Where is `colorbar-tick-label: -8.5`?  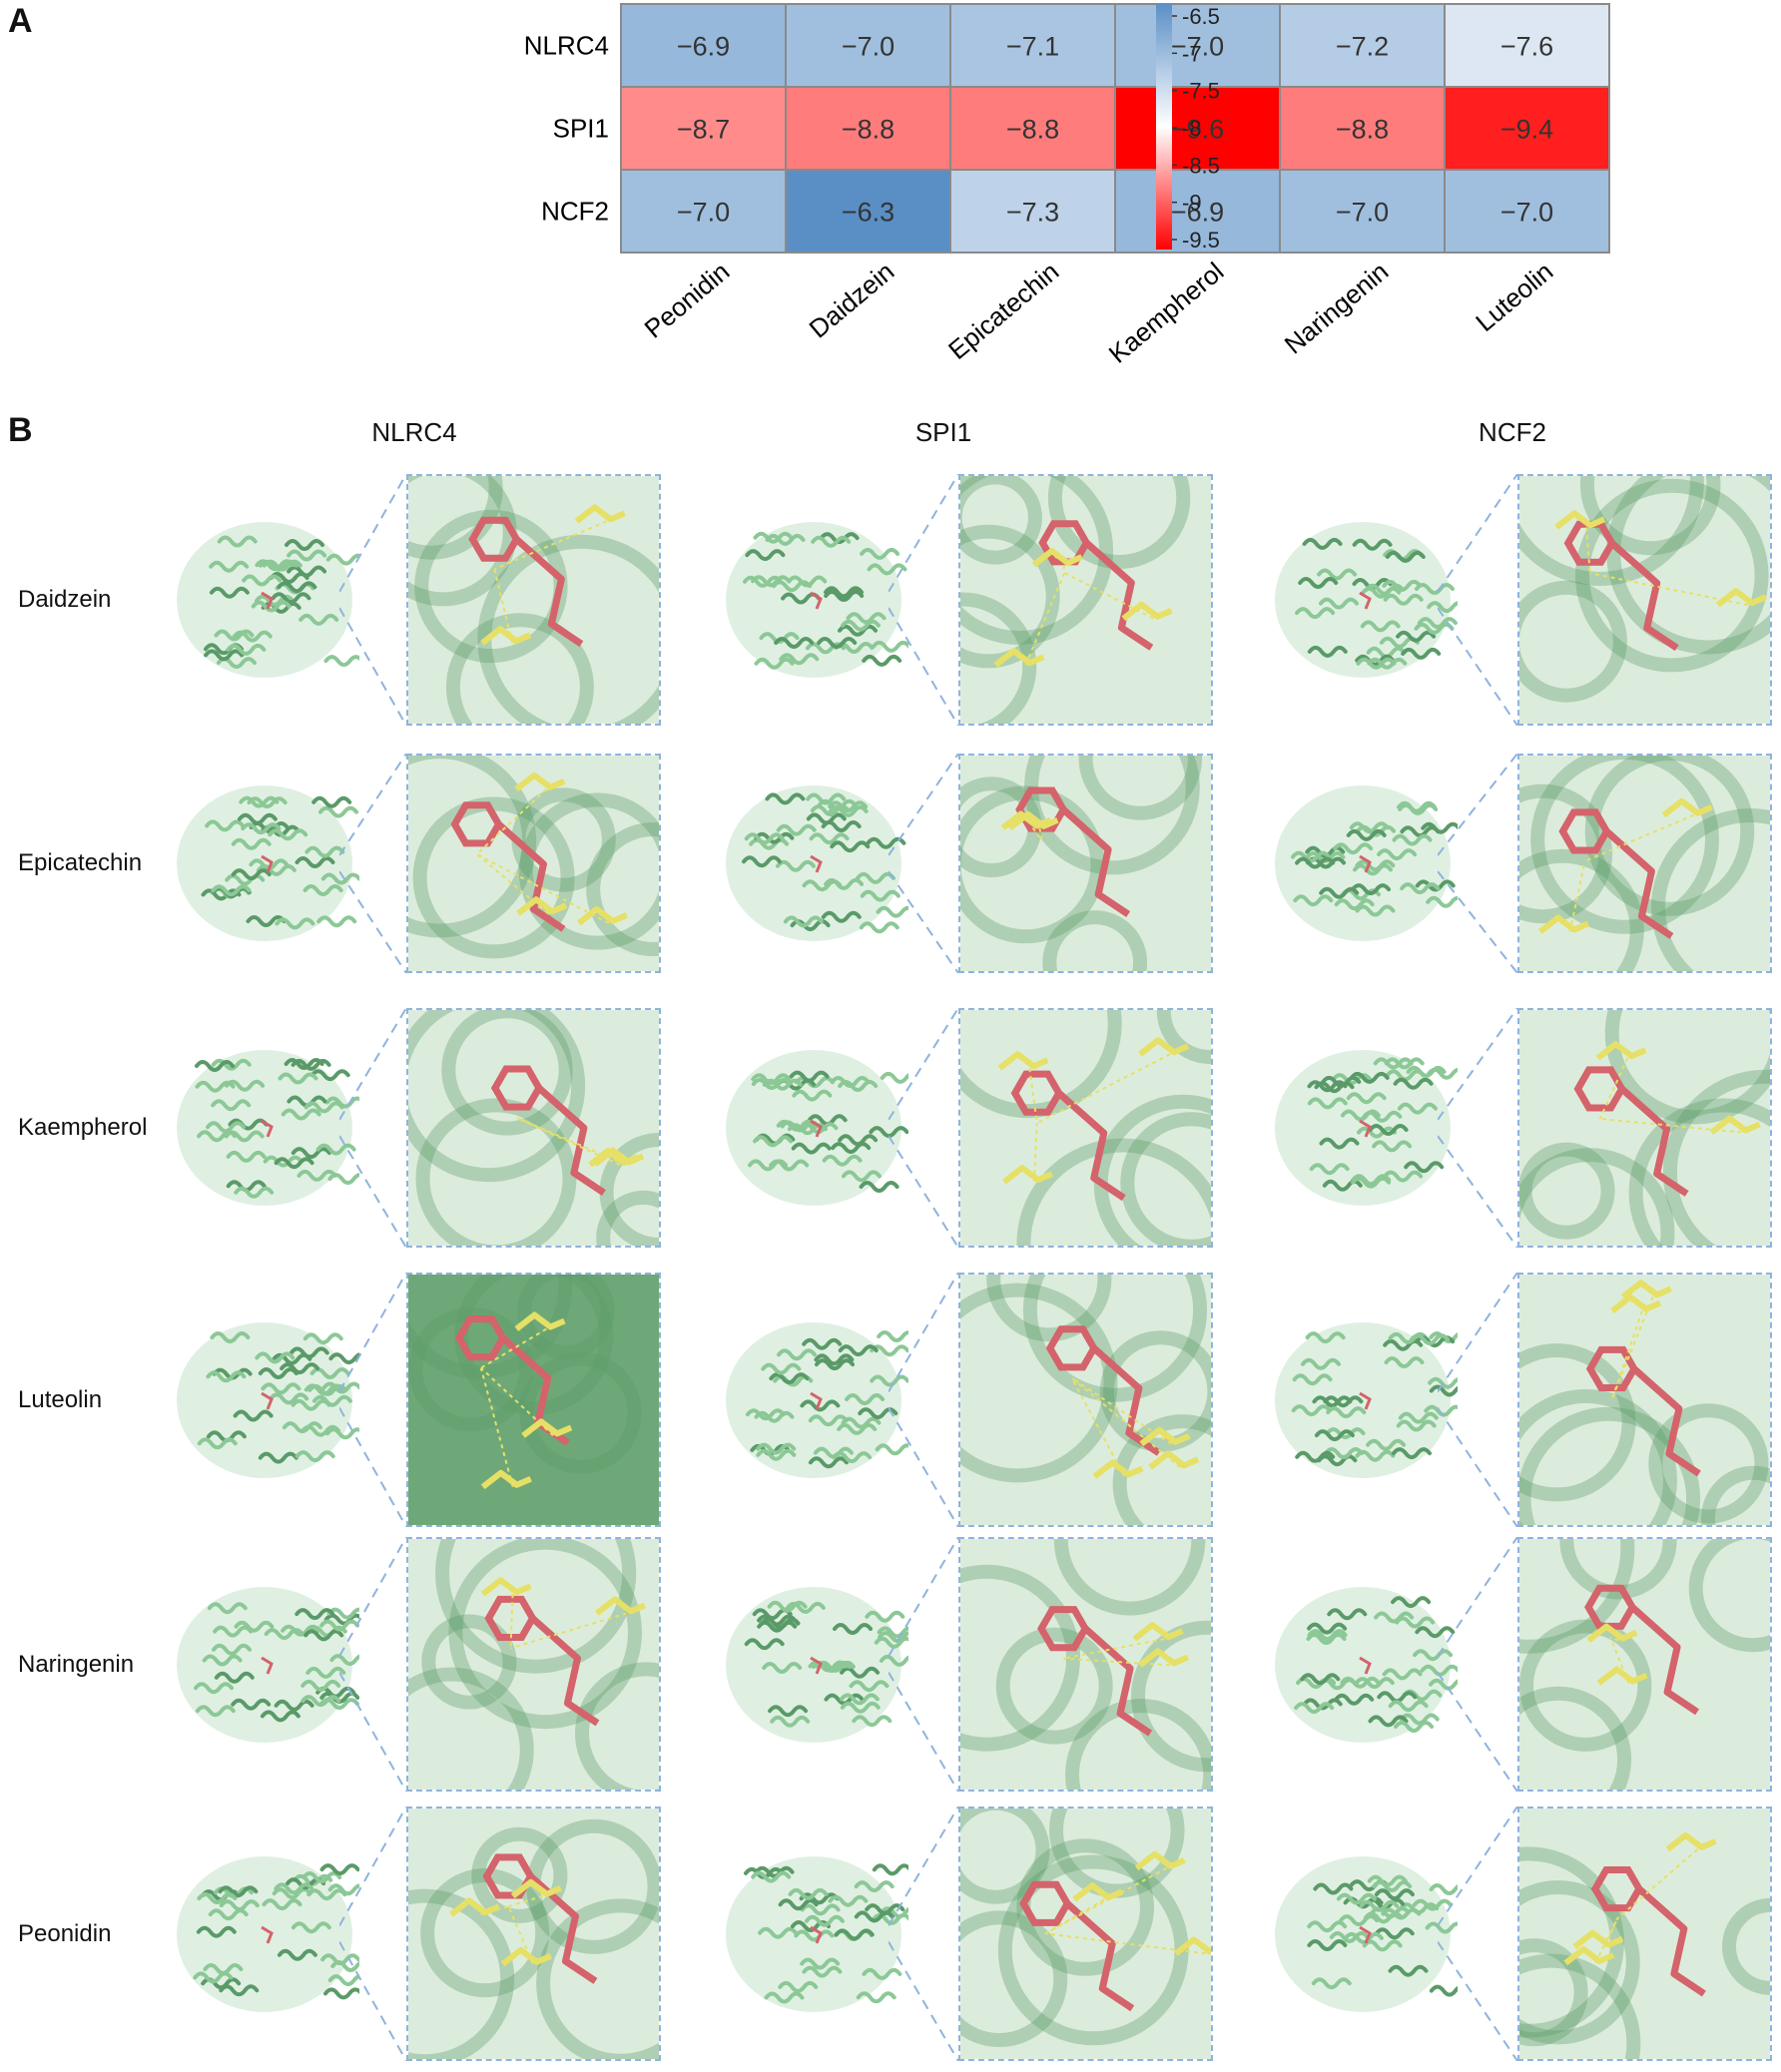
colorbar-tick-label: -8.5 is located at coordinates (1201, 165).